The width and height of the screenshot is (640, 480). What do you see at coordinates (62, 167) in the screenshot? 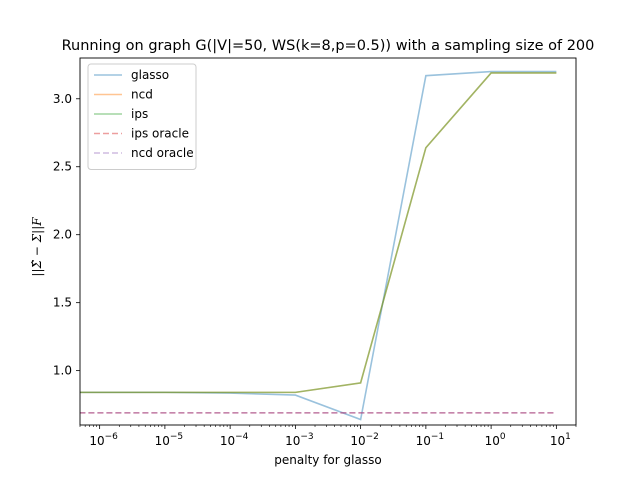
I see `y-tick-label: 2.5` at bounding box center [62, 167].